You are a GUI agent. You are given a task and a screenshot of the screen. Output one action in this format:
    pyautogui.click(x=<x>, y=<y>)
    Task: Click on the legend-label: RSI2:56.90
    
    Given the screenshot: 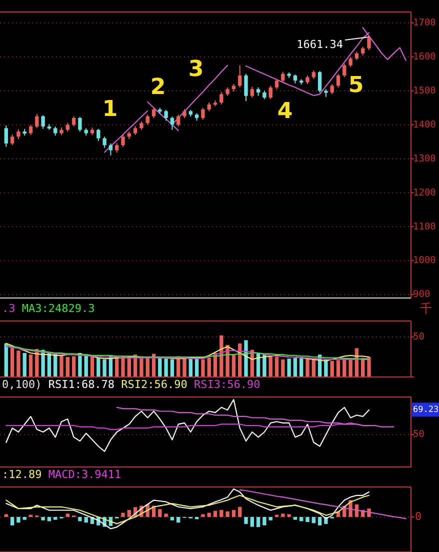 What is the action you would take?
    pyautogui.click(x=154, y=385)
    